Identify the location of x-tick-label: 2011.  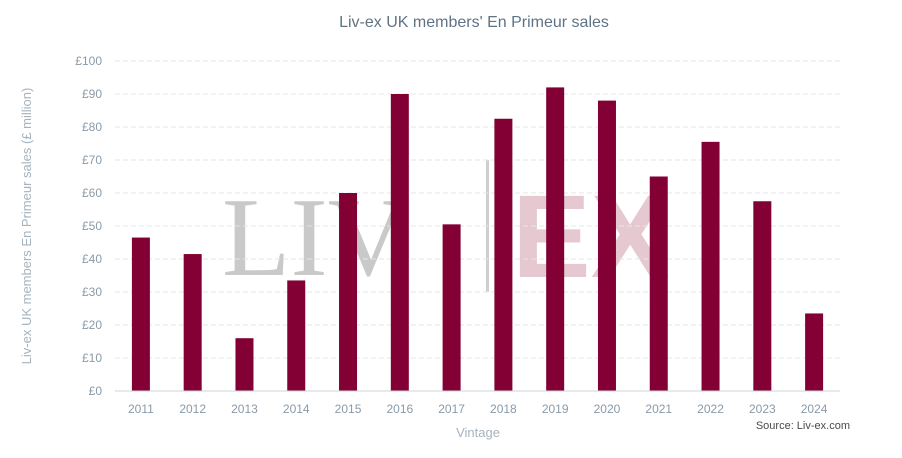
(141, 409).